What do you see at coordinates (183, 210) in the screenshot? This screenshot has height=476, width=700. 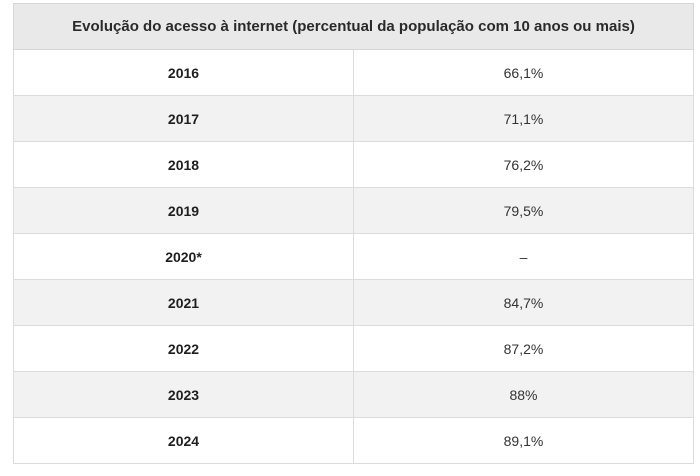 I see `year-cell: 2019` at bounding box center [183, 210].